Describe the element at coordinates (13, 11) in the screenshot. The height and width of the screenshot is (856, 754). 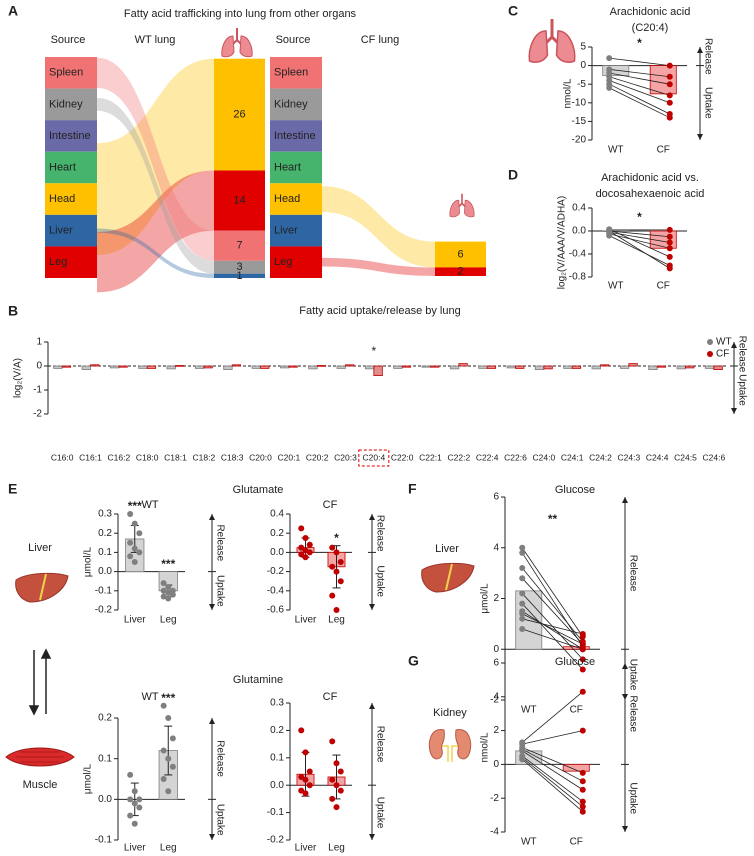
I see `panel-letter: A` at that location.